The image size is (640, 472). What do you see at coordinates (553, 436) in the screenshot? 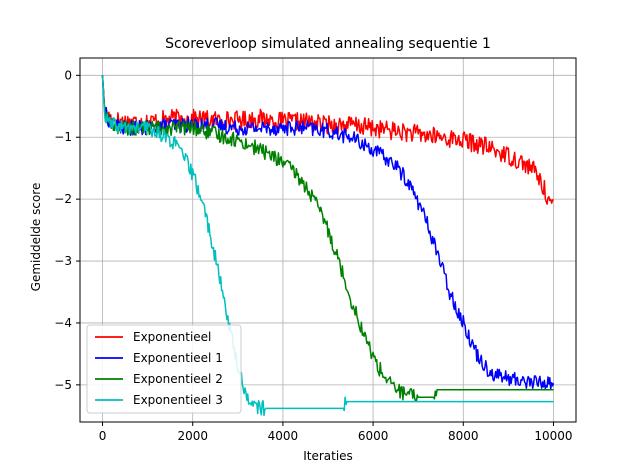
I see `x-tick-label-5: 10000` at bounding box center [553, 436].